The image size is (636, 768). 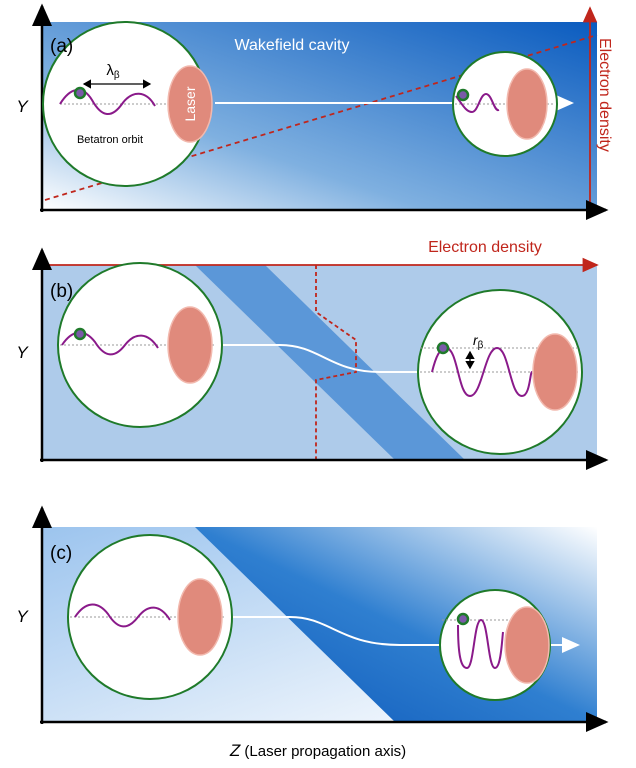 I want to click on axis-text: (Laser propagation axis), so click(x=323, y=751).